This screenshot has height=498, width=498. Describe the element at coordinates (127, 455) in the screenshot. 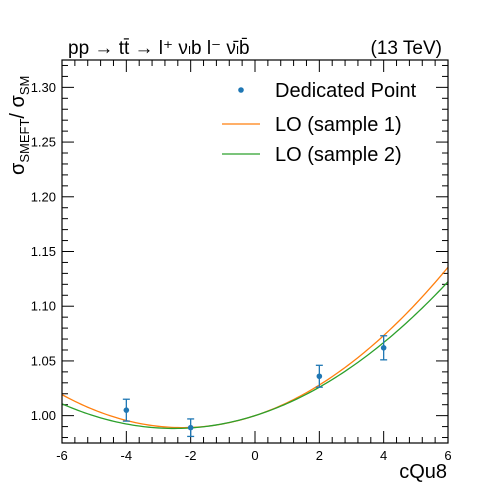

I see `x-tick-label: -4` at that location.